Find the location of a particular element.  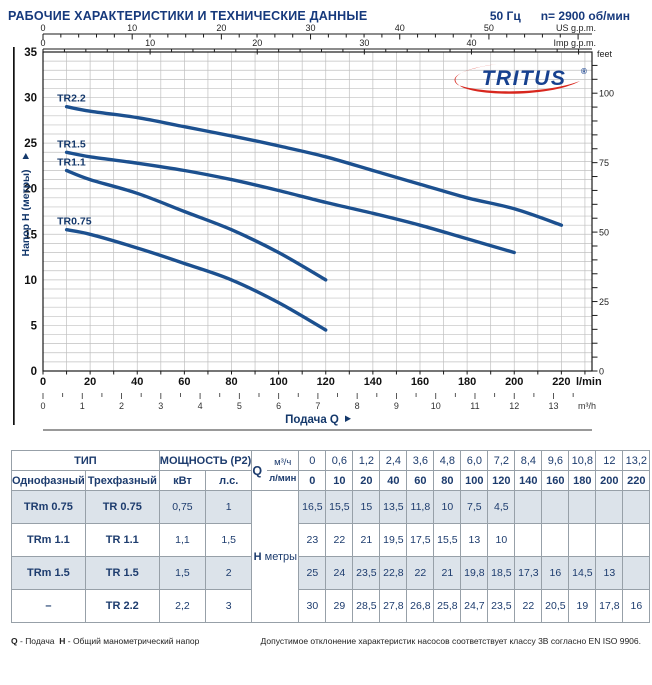

svg-text: 50 is located at coordinates (489, 28).